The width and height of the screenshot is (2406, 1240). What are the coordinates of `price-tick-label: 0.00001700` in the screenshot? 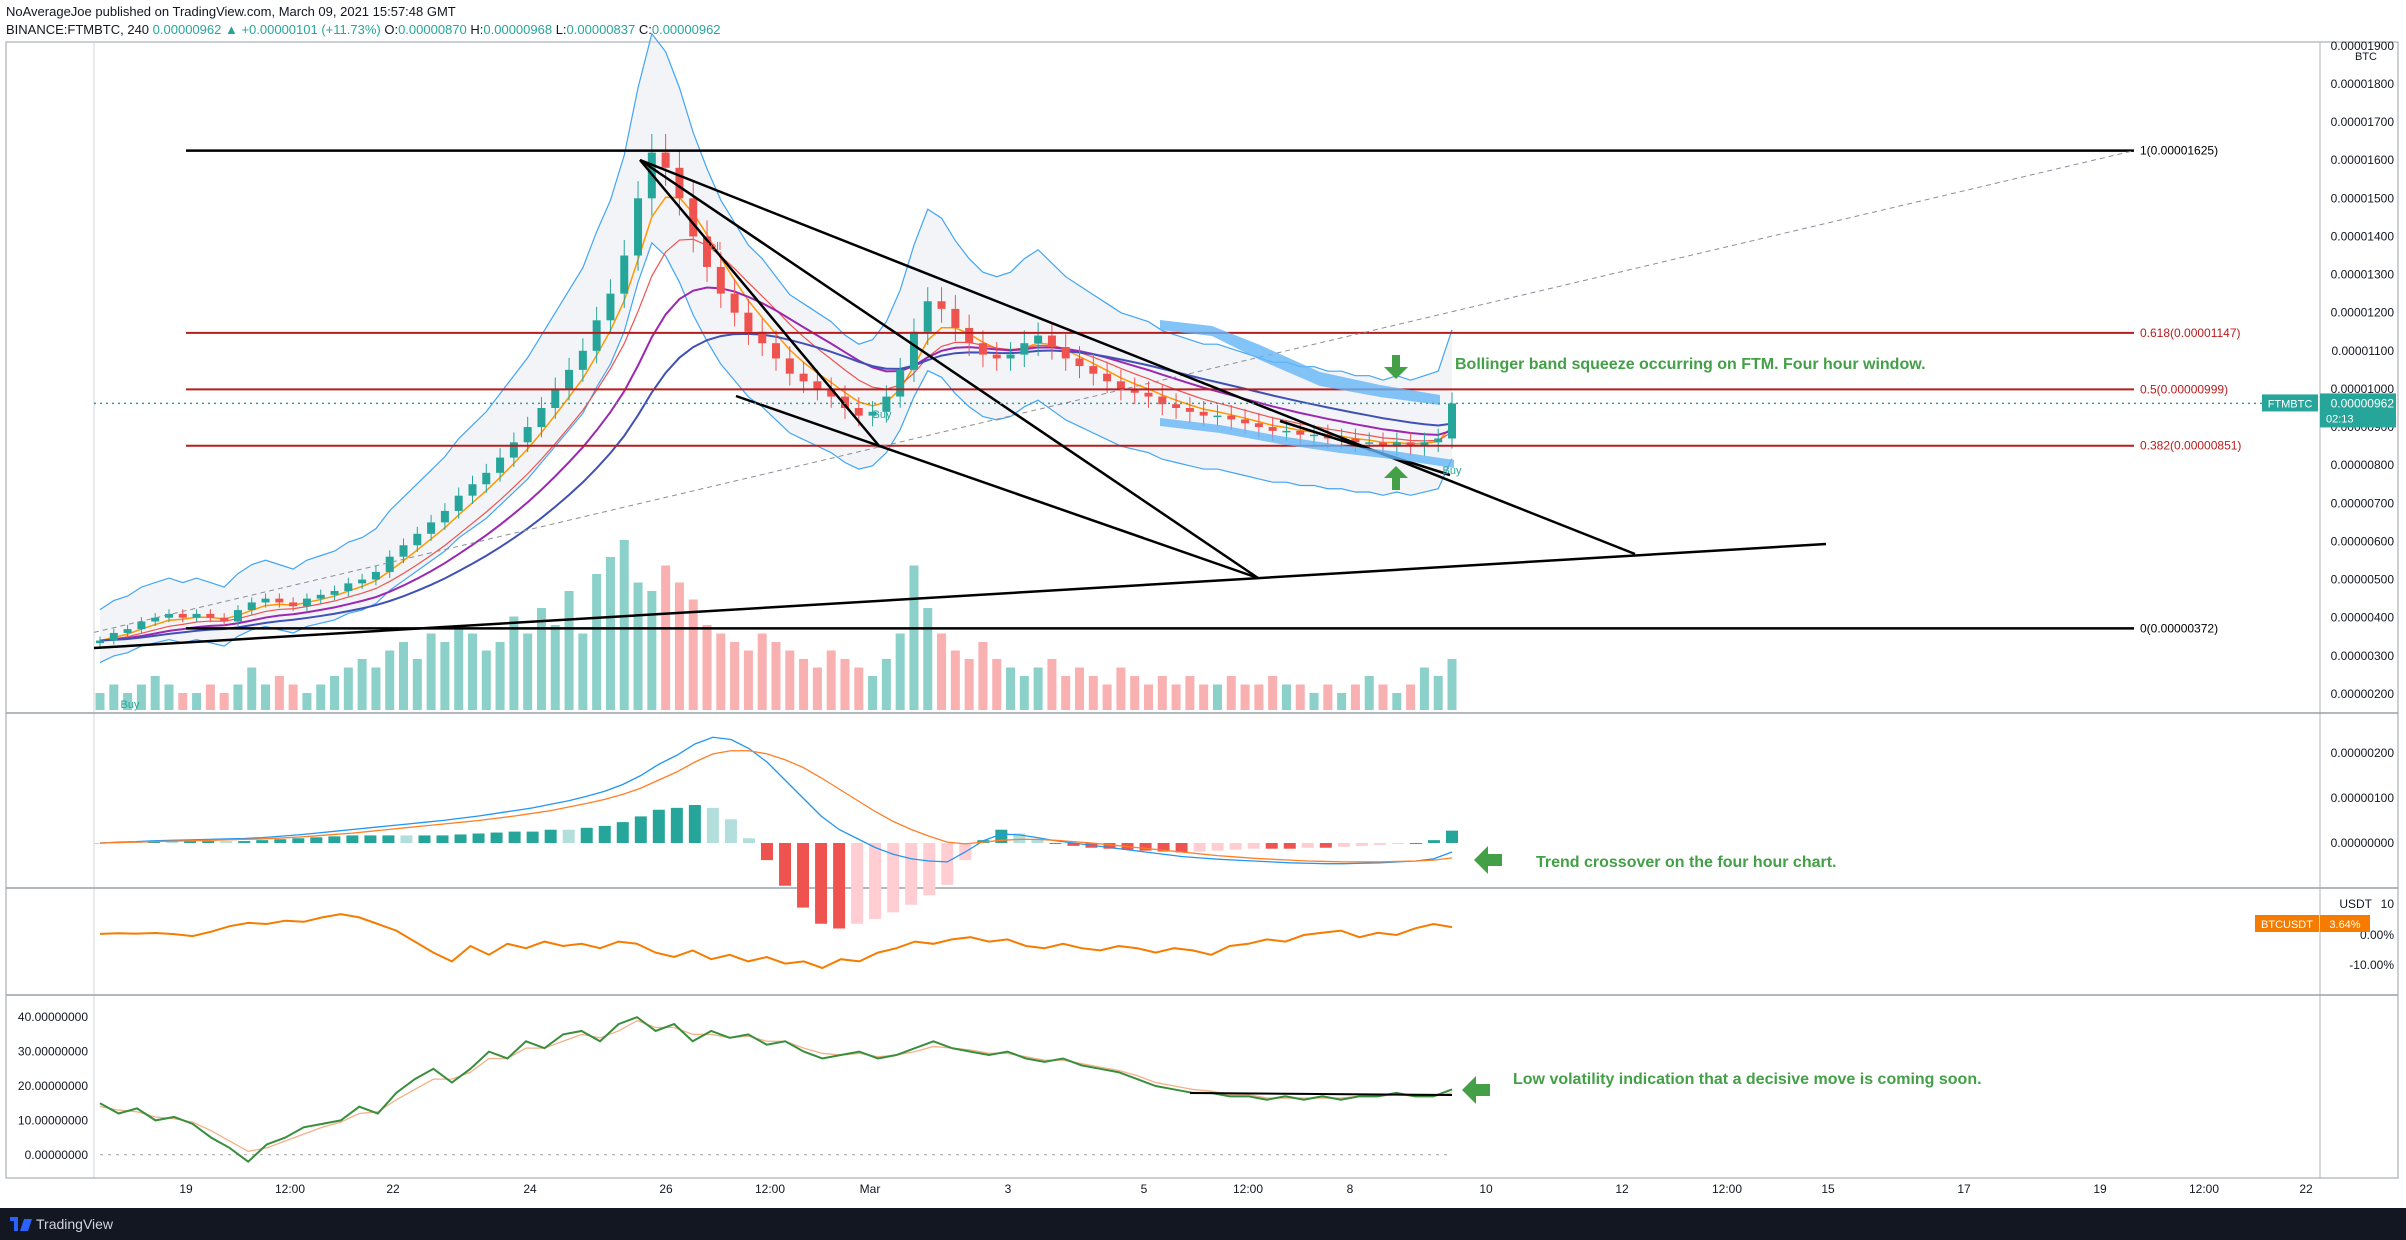 It's located at (2363, 122).